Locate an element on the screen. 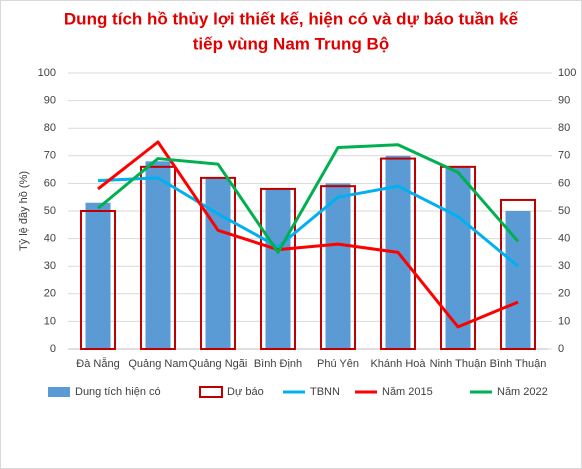 The width and height of the screenshot is (582, 469). x-tick-label: Ninh Thuận is located at coordinates (458, 364).